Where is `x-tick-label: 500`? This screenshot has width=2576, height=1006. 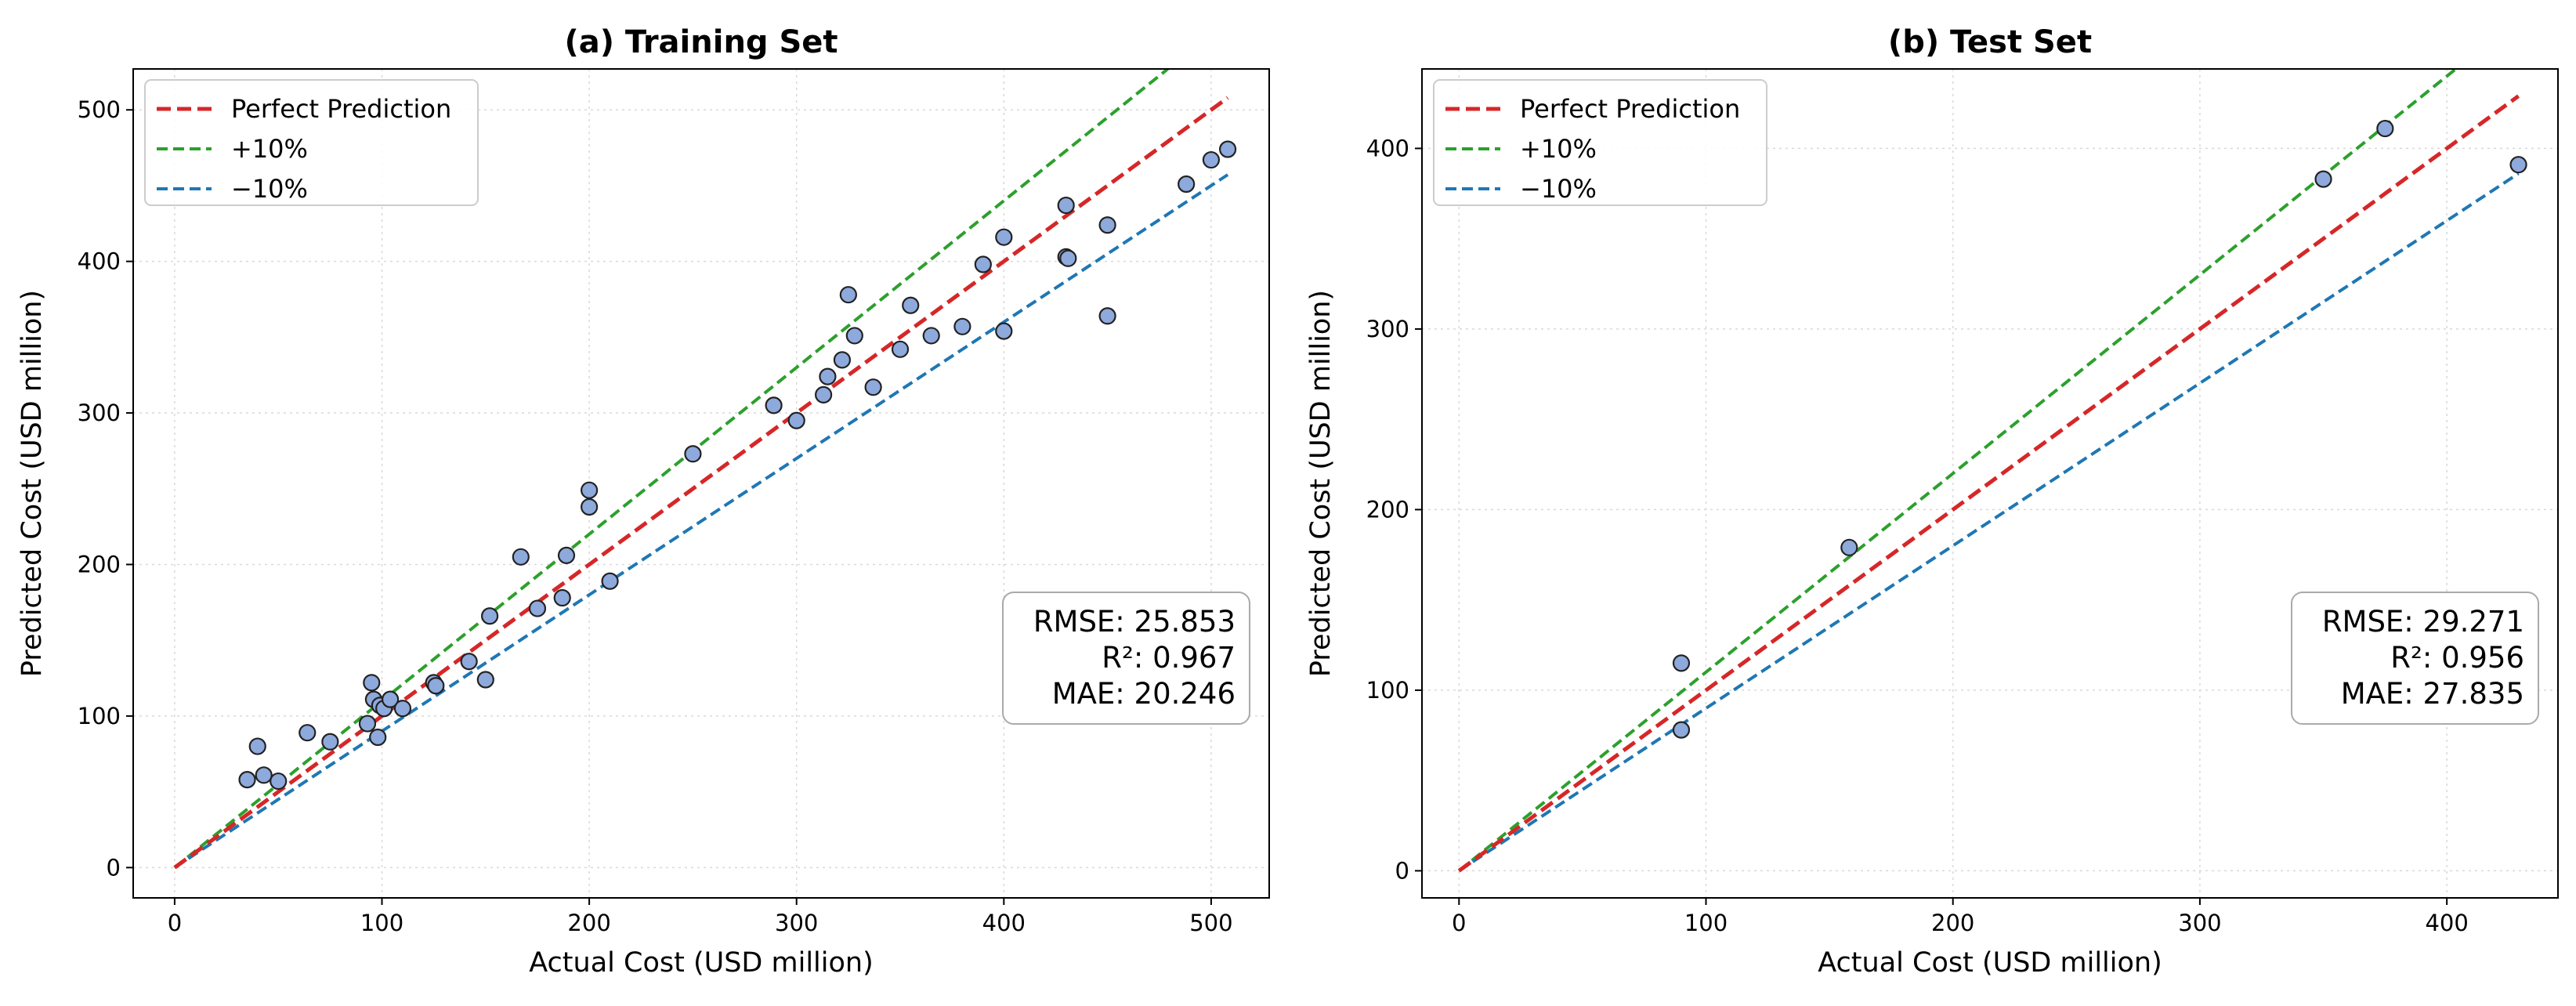
x-tick-label: 500 is located at coordinates (1211, 923).